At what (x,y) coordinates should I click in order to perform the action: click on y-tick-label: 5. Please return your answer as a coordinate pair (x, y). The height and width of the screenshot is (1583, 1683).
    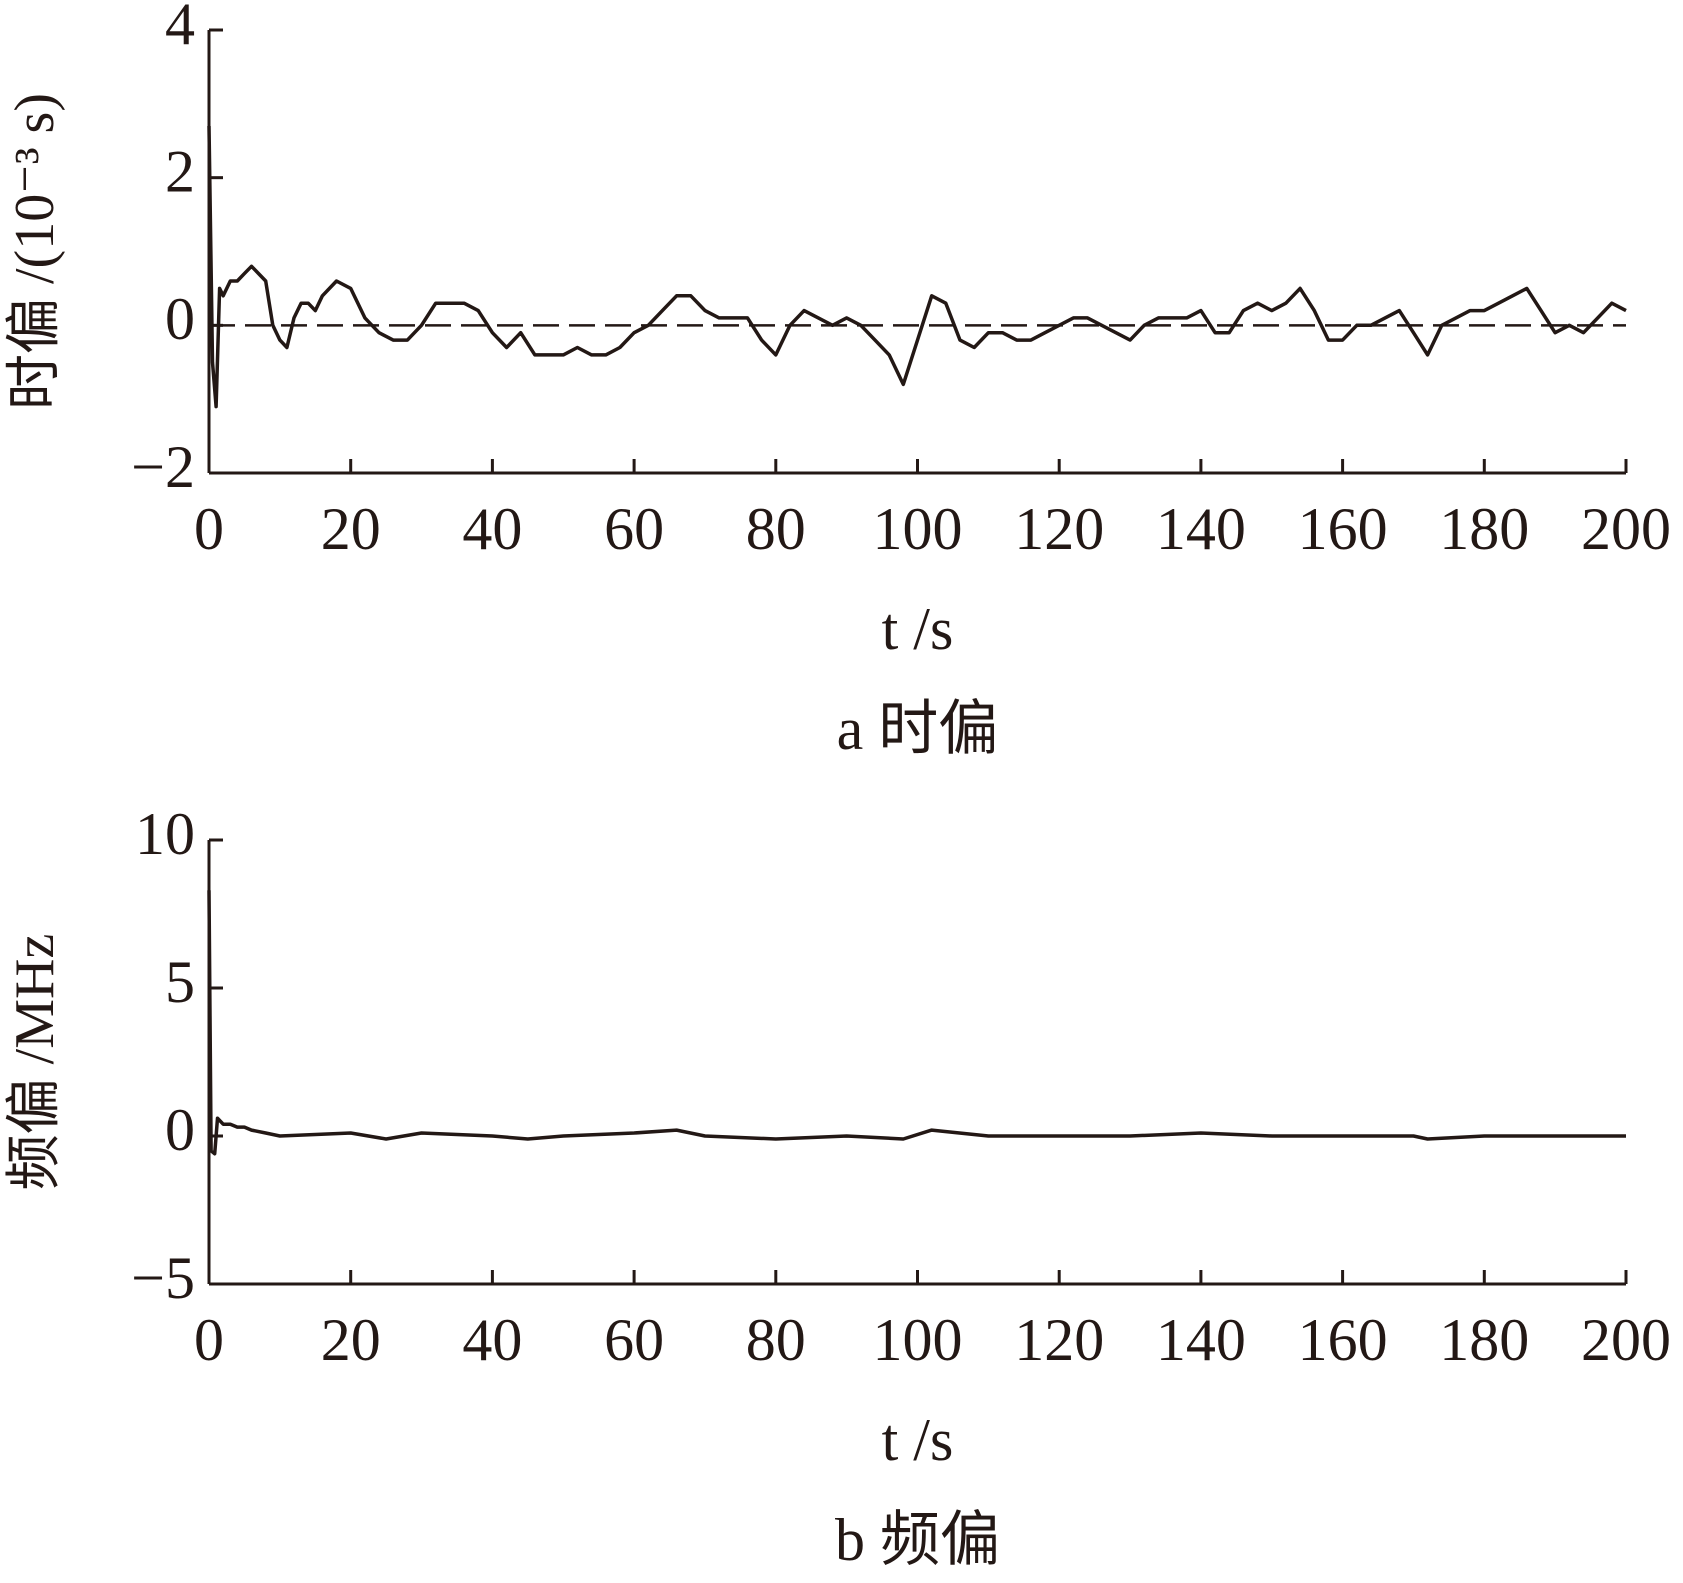
    Looking at the image, I should click on (180, 982).